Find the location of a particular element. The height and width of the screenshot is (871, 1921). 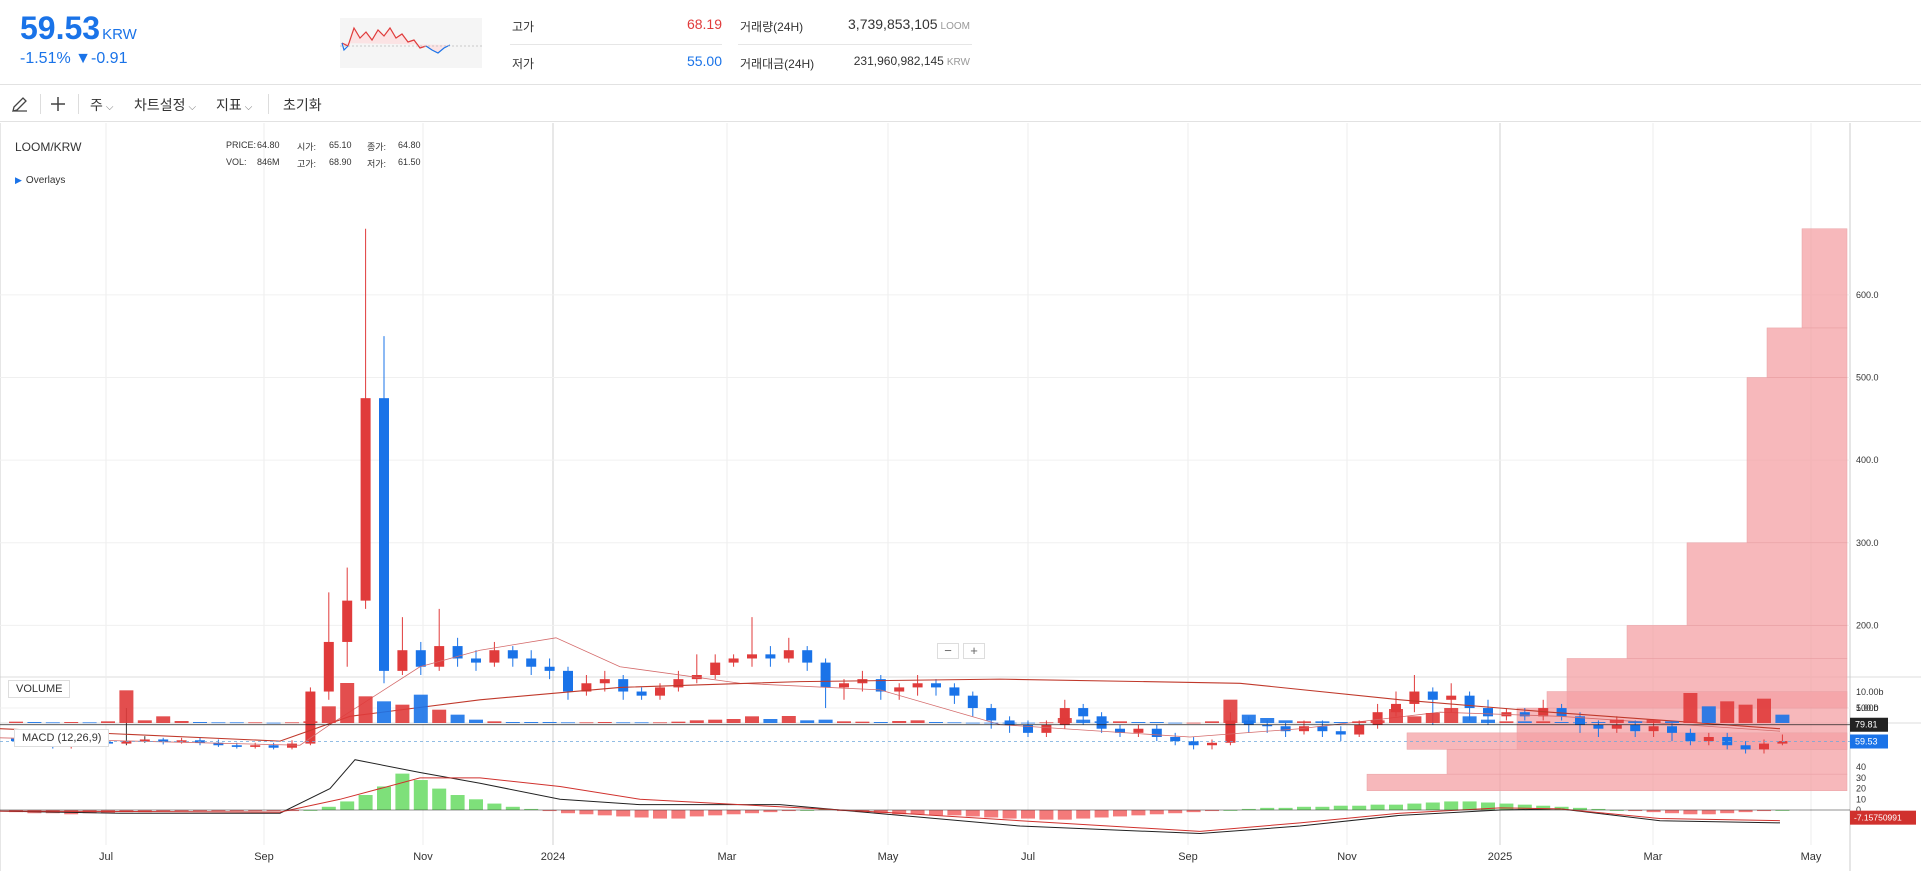

period-dropdown: 주 ⌵ is located at coordinates (102, 105).